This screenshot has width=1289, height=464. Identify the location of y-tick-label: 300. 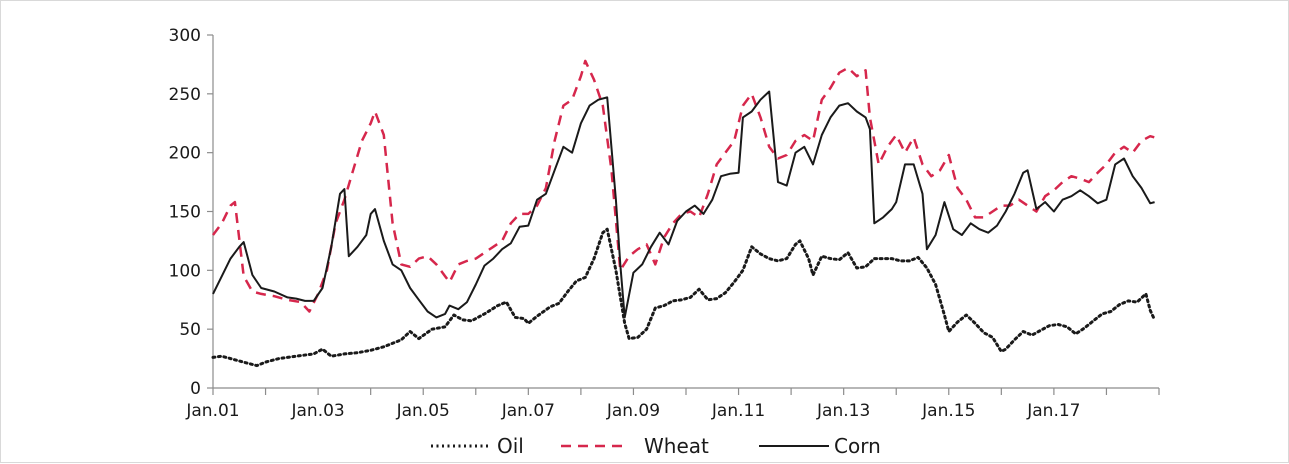
(185, 36).